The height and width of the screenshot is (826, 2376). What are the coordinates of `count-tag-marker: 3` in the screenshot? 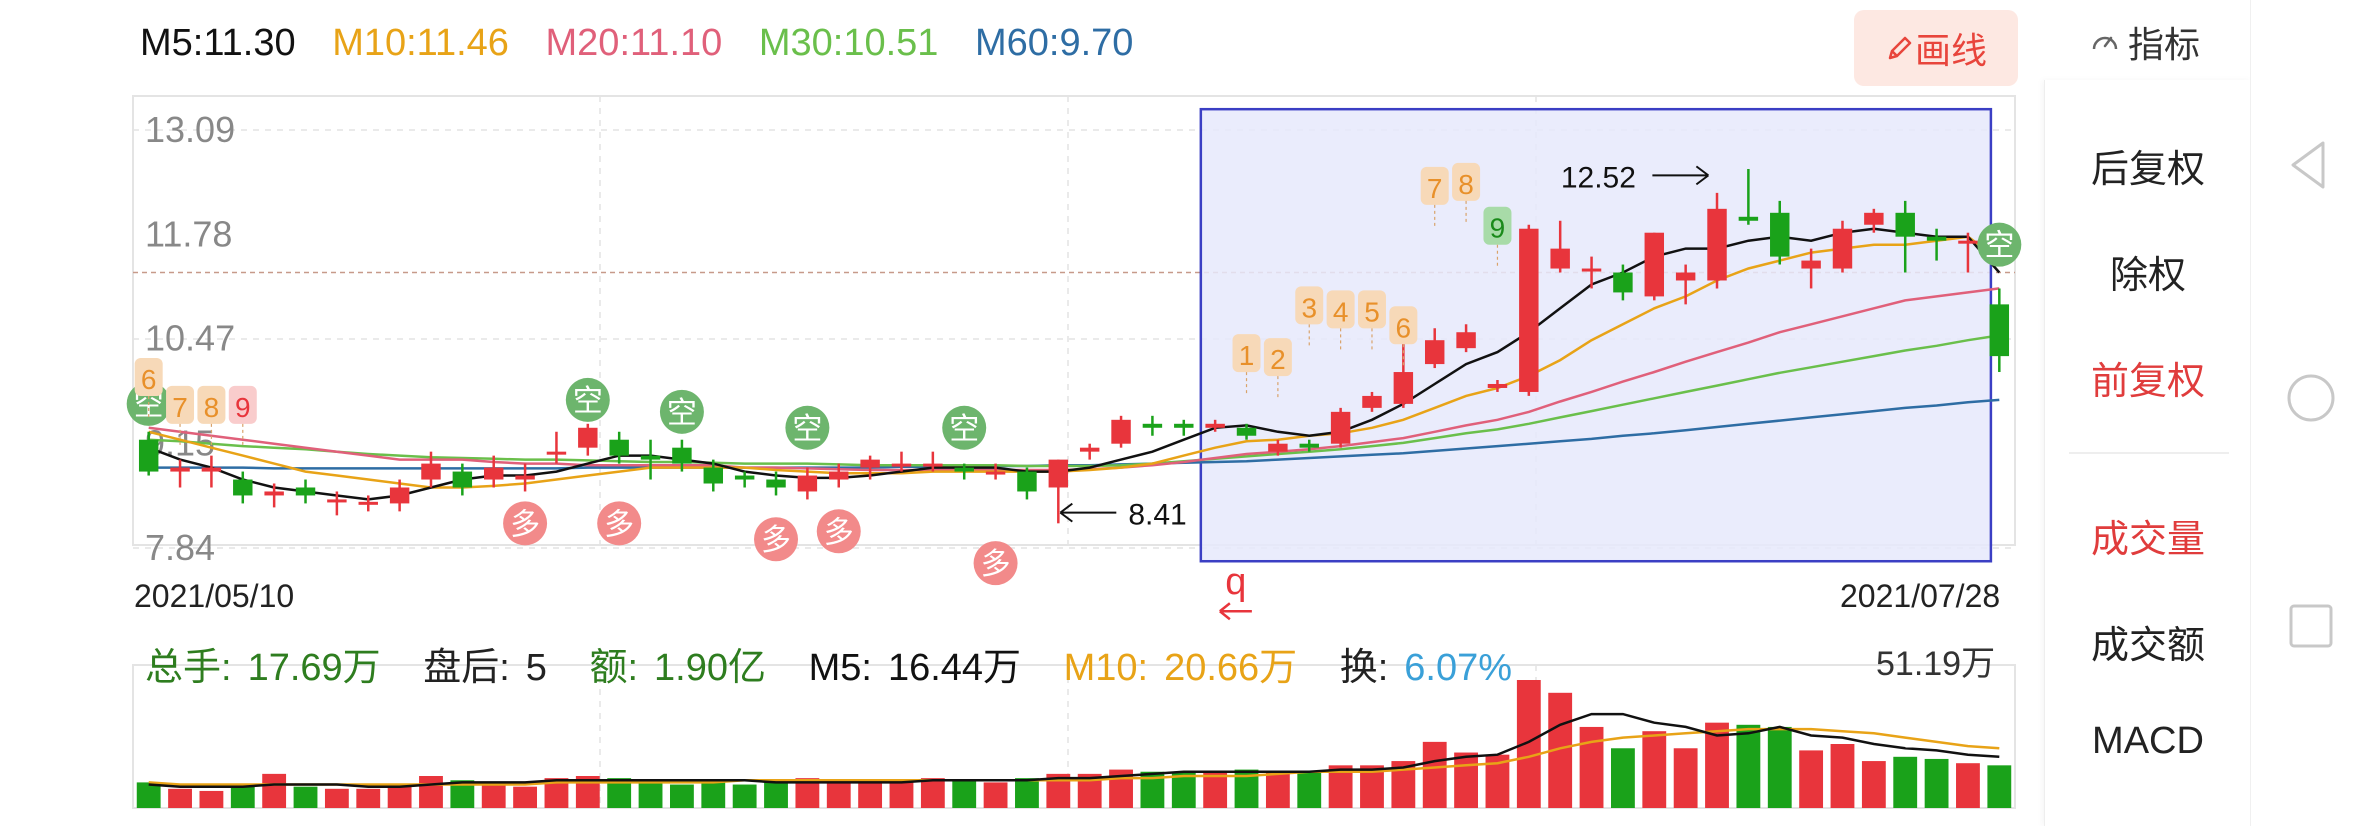 It's located at (1309, 317).